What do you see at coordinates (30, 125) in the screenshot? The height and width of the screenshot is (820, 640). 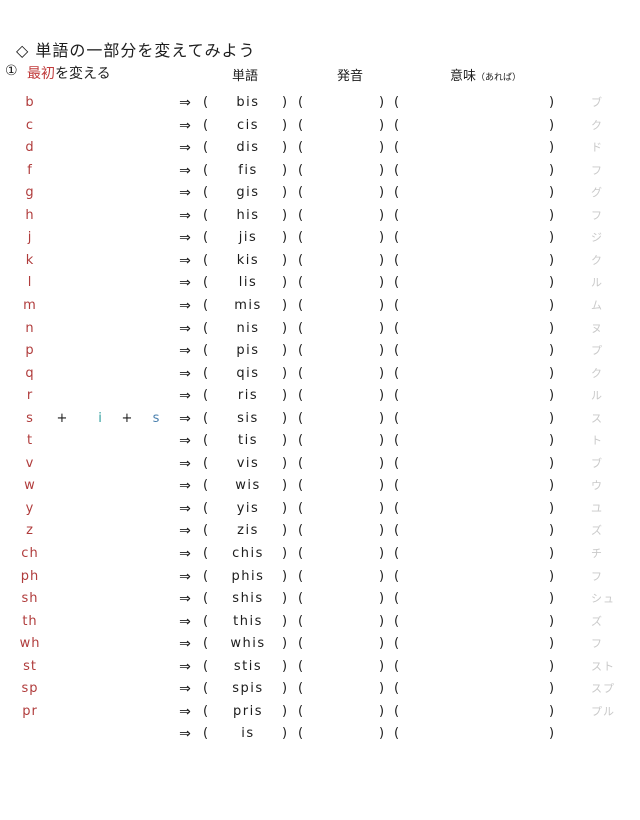 I see `prefix-letter: c` at bounding box center [30, 125].